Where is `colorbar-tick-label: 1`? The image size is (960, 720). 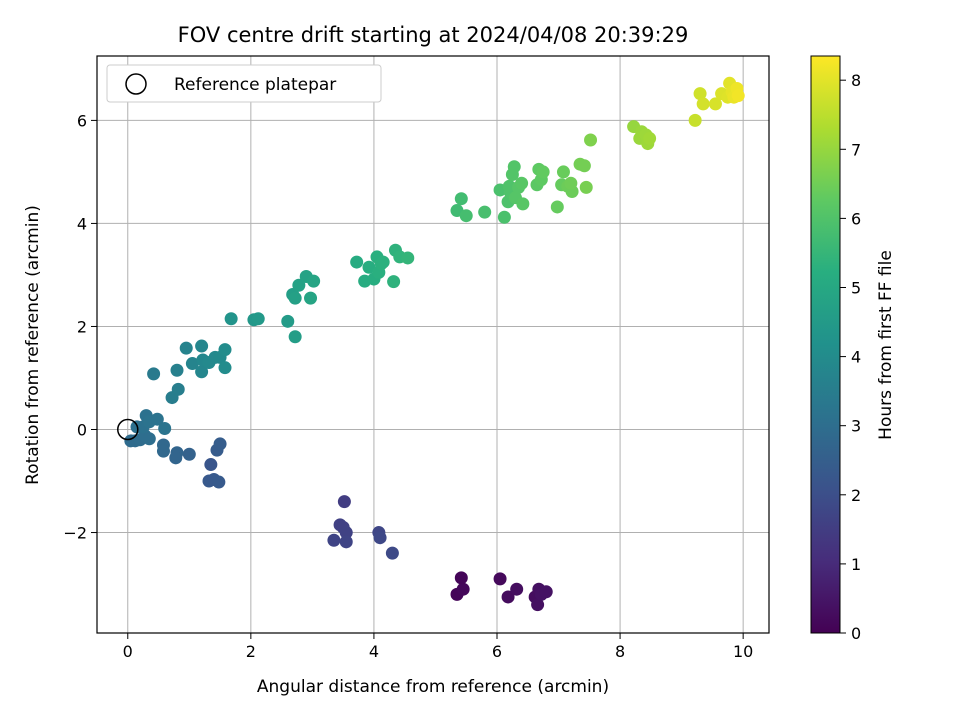
colorbar-tick-label: 1 is located at coordinates (856, 564).